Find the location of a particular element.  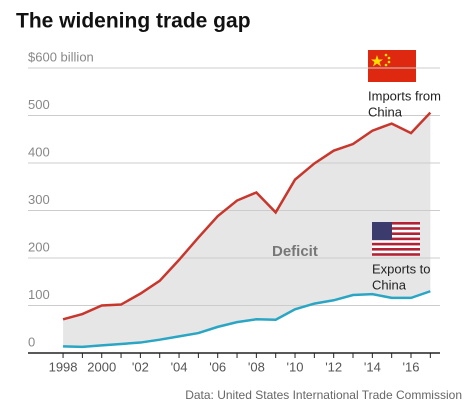

x-tick-label: '02 is located at coordinates (140, 366).